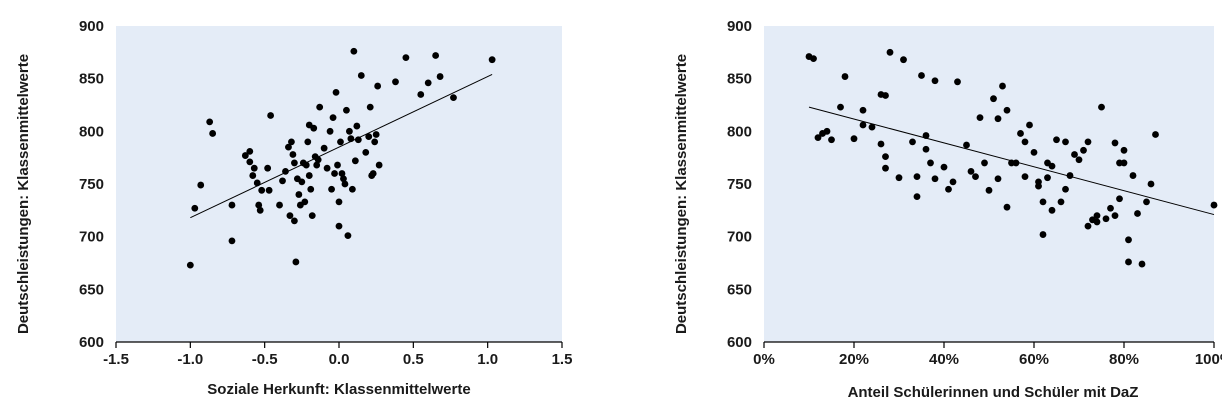 The height and width of the screenshot is (414, 1222). Describe the element at coordinates (739, 342) in the screenshot. I see `y-tick-label: 600` at that location.